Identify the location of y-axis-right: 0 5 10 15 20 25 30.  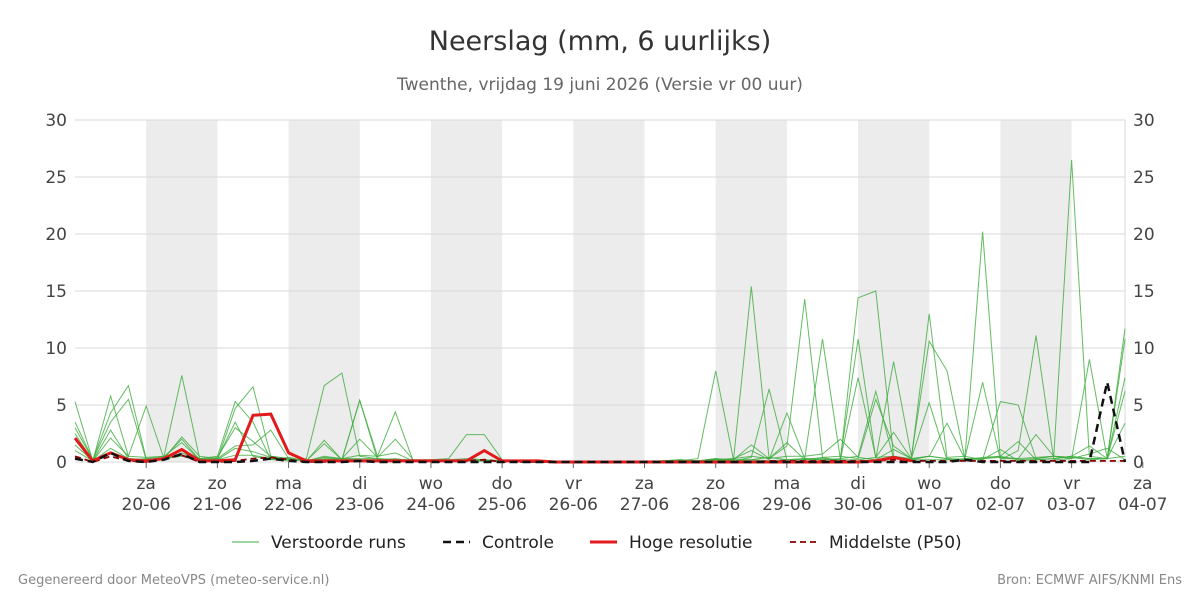
(1144, 292).